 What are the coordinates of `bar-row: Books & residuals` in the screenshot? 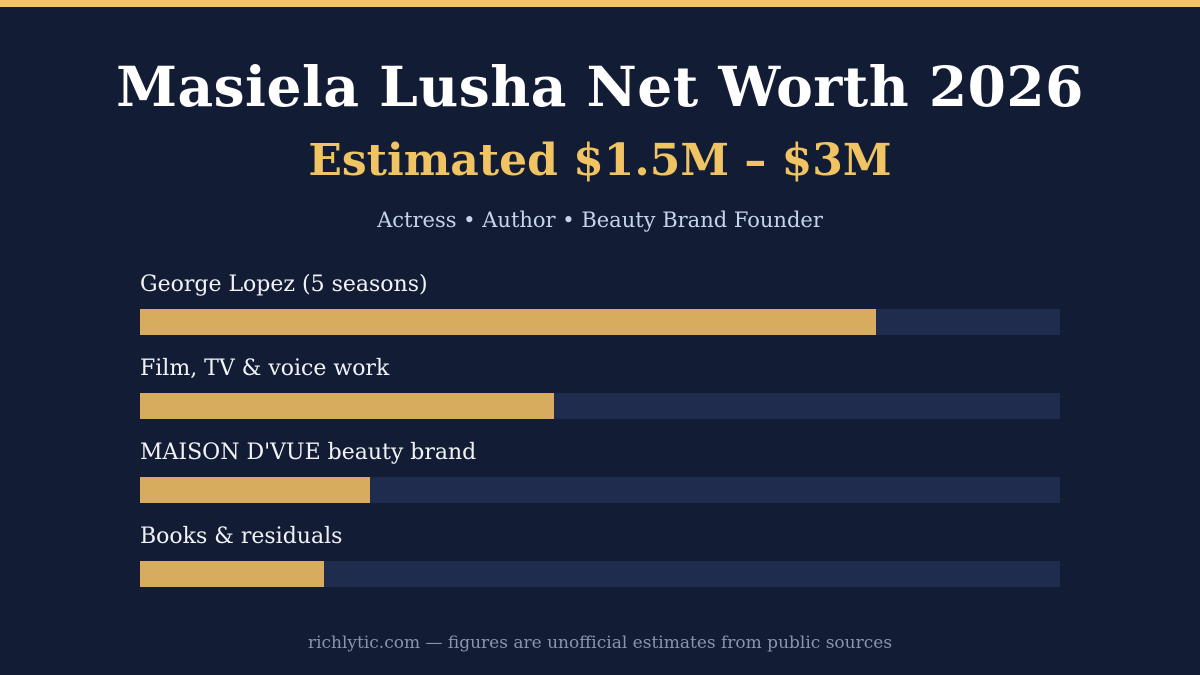 It's located at (600, 555).